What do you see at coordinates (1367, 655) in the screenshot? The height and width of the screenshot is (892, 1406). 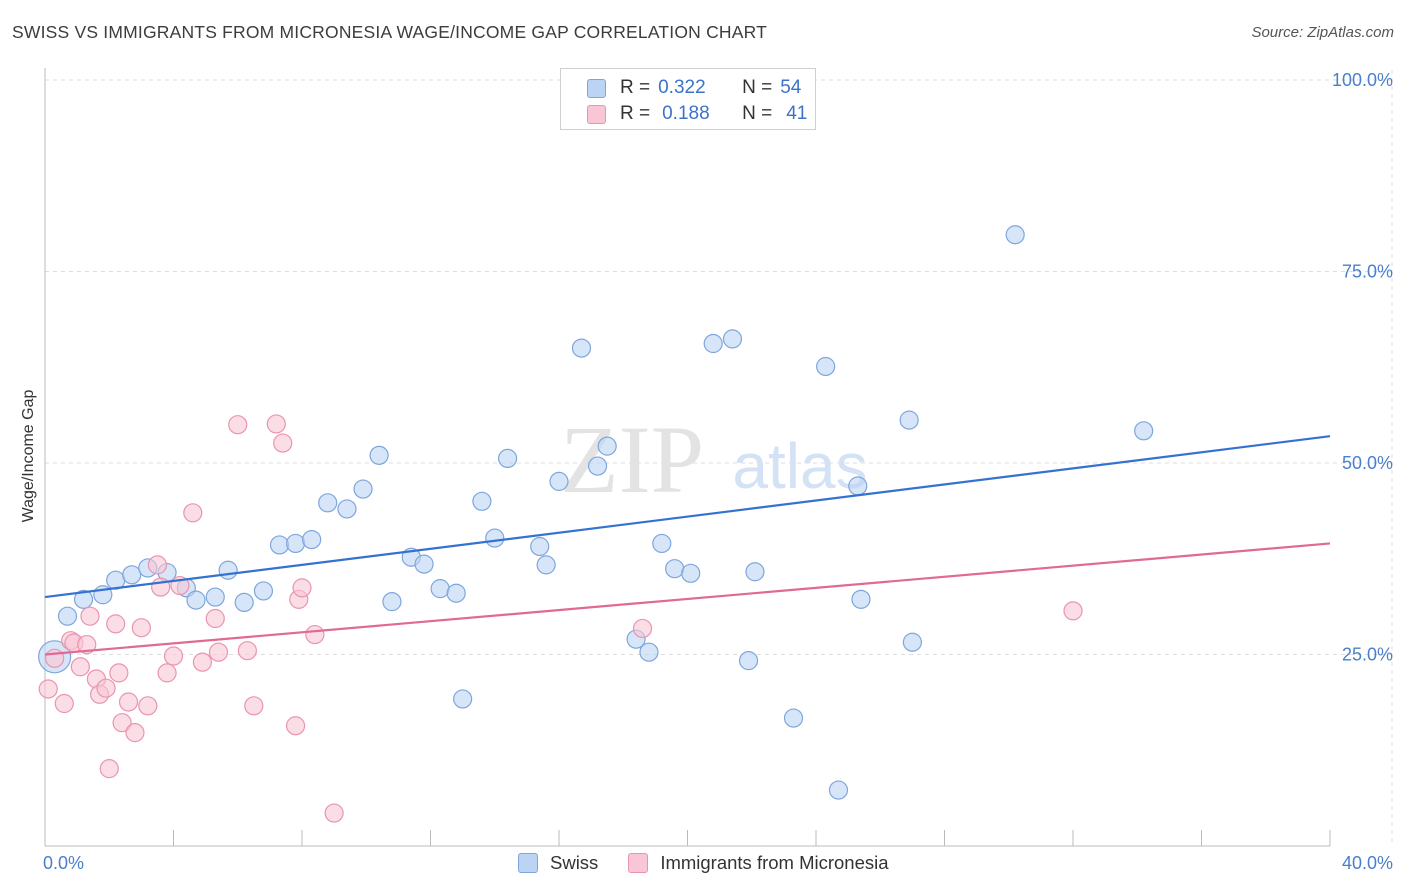 I see `y-tick-label: 25.0%` at bounding box center [1367, 655].